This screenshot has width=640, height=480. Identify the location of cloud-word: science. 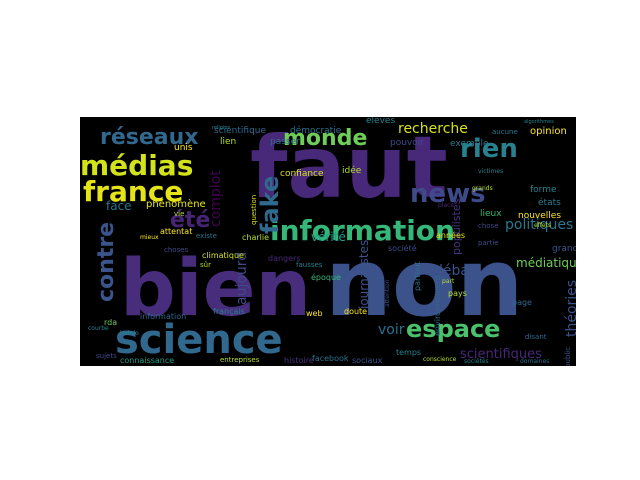
(199, 340).